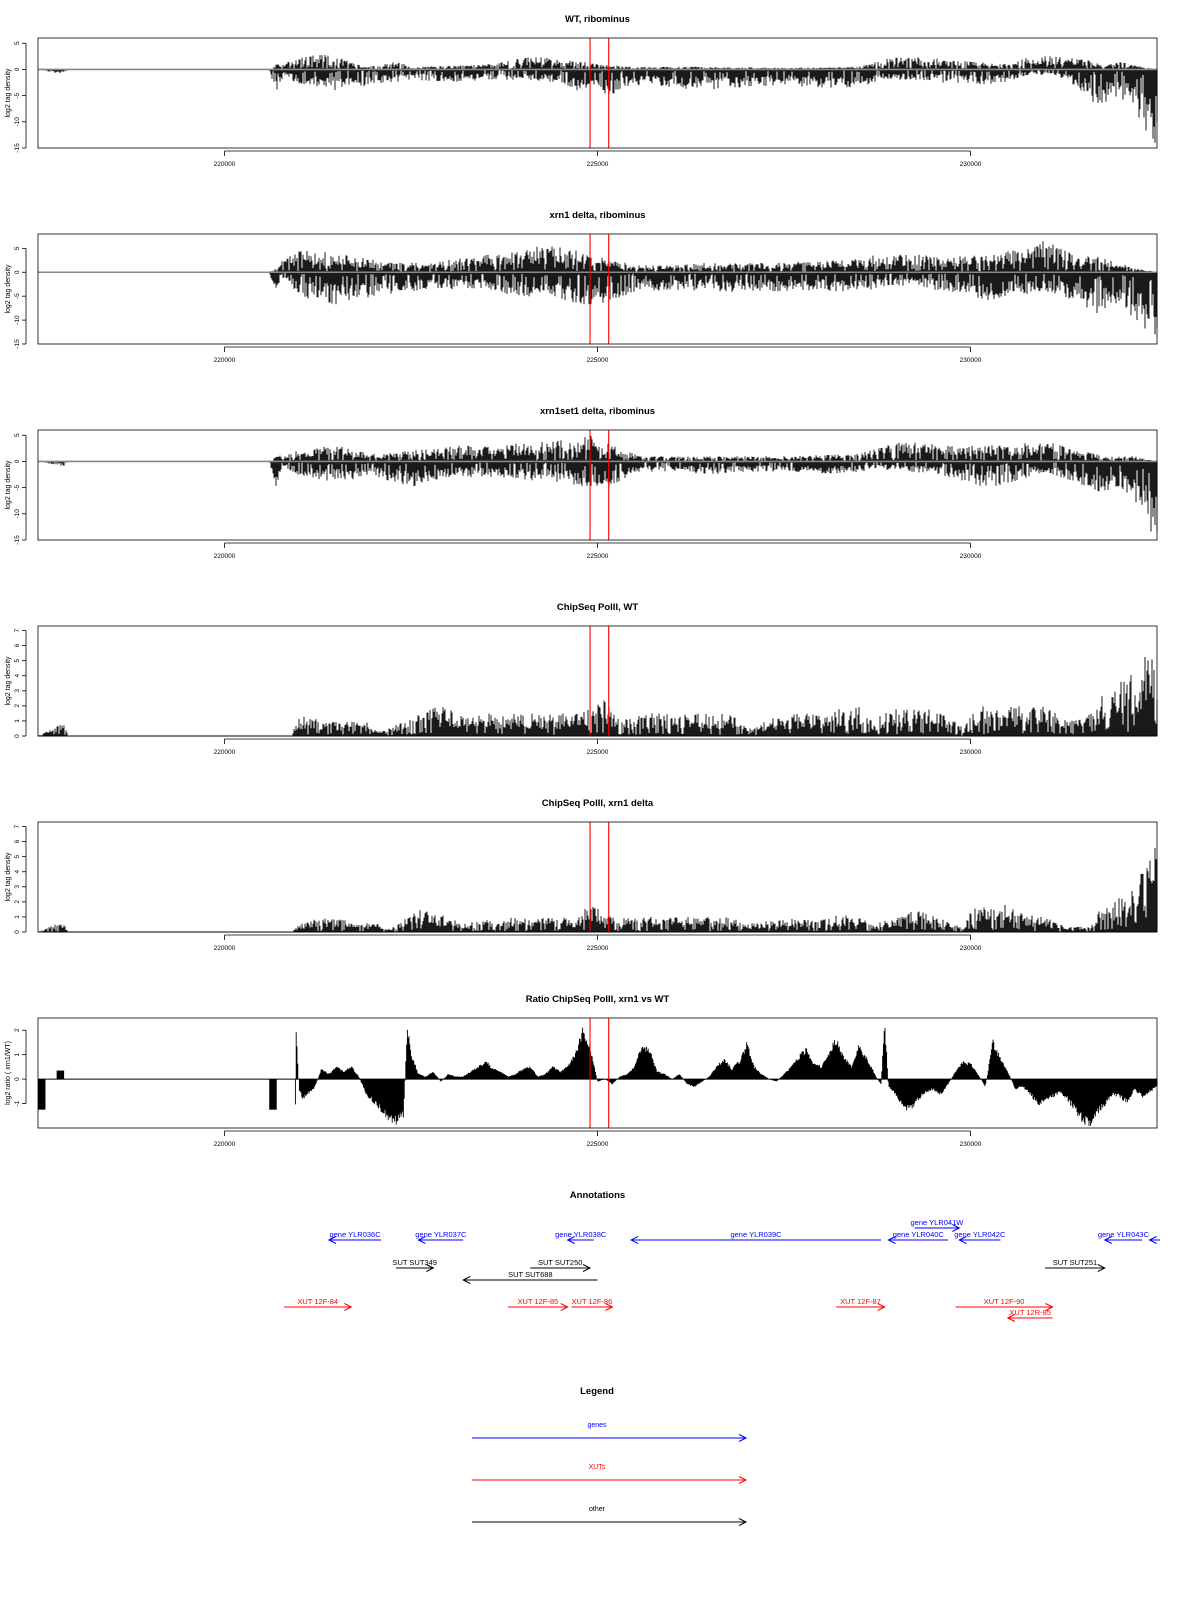 The height and width of the screenshot is (1600, 1200). Describe the element at coordinates (610, 1516) in the screenshot. I see `legend-item: other` at that location.